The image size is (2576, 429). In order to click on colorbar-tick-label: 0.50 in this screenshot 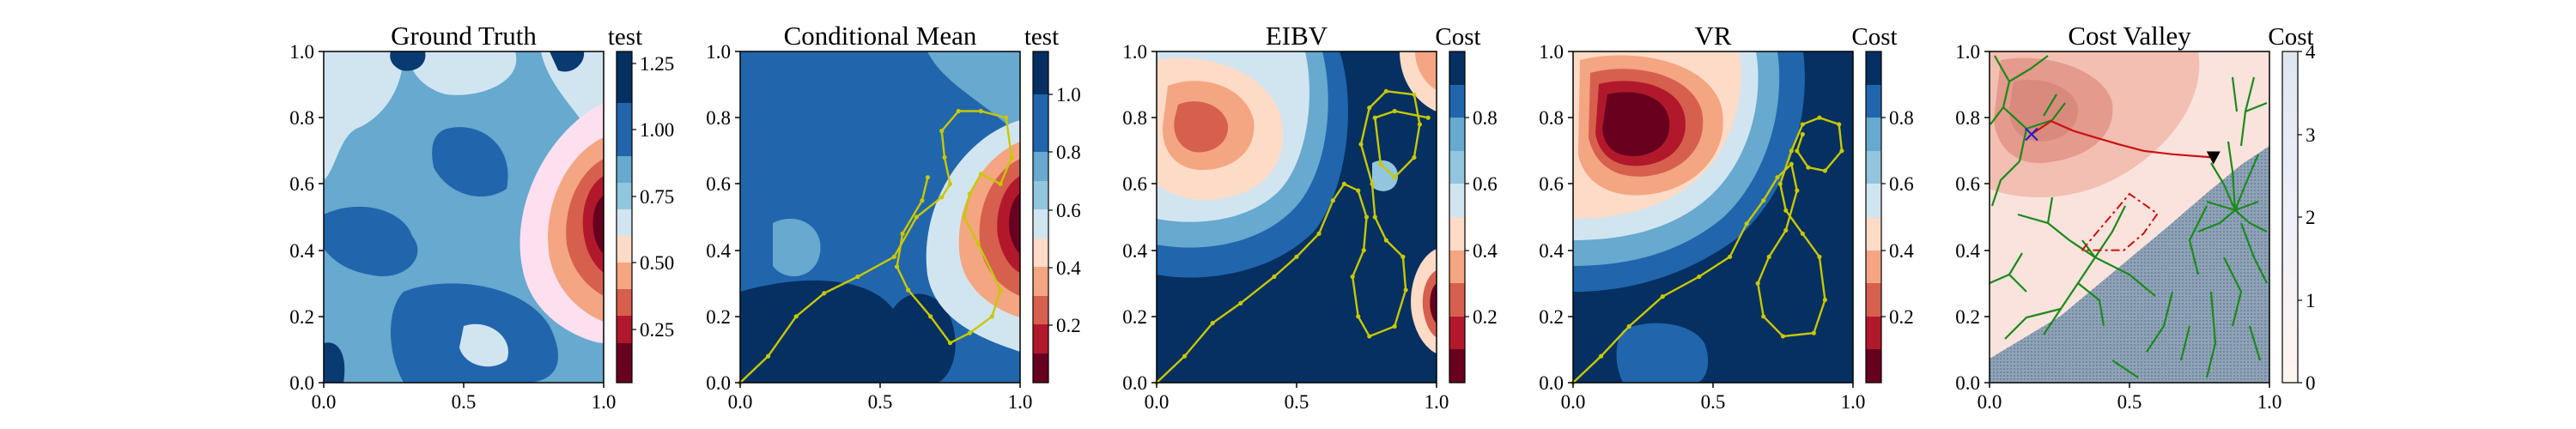, I will do `click(657, 263)`.